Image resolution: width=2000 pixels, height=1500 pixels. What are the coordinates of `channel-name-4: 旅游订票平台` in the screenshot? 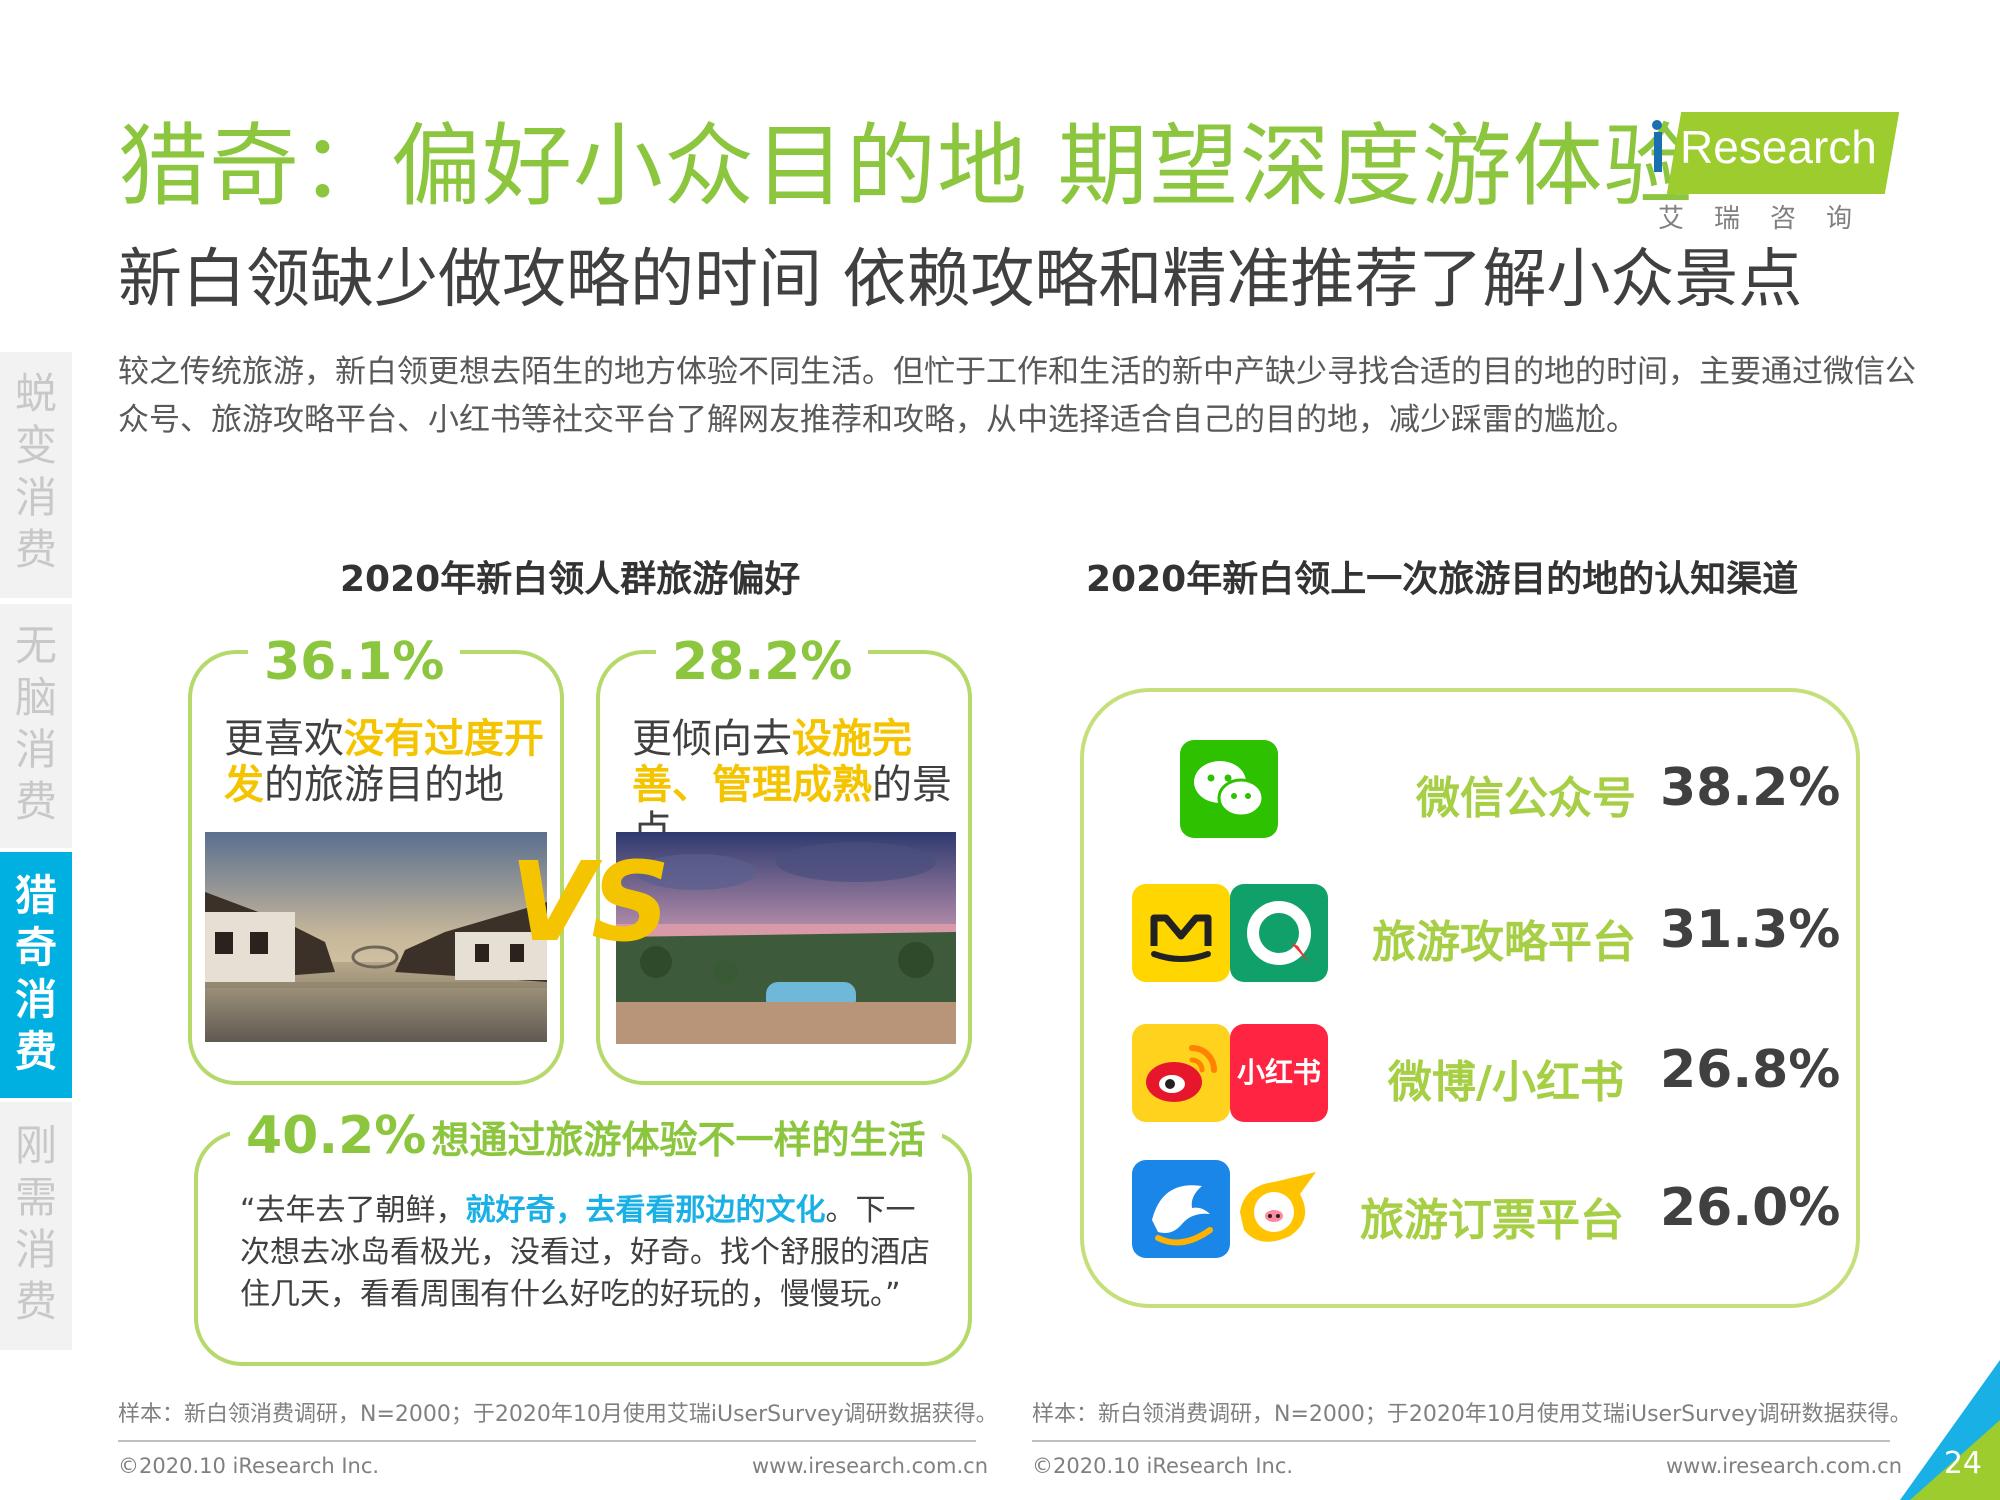 It's located at (1492, 1220).